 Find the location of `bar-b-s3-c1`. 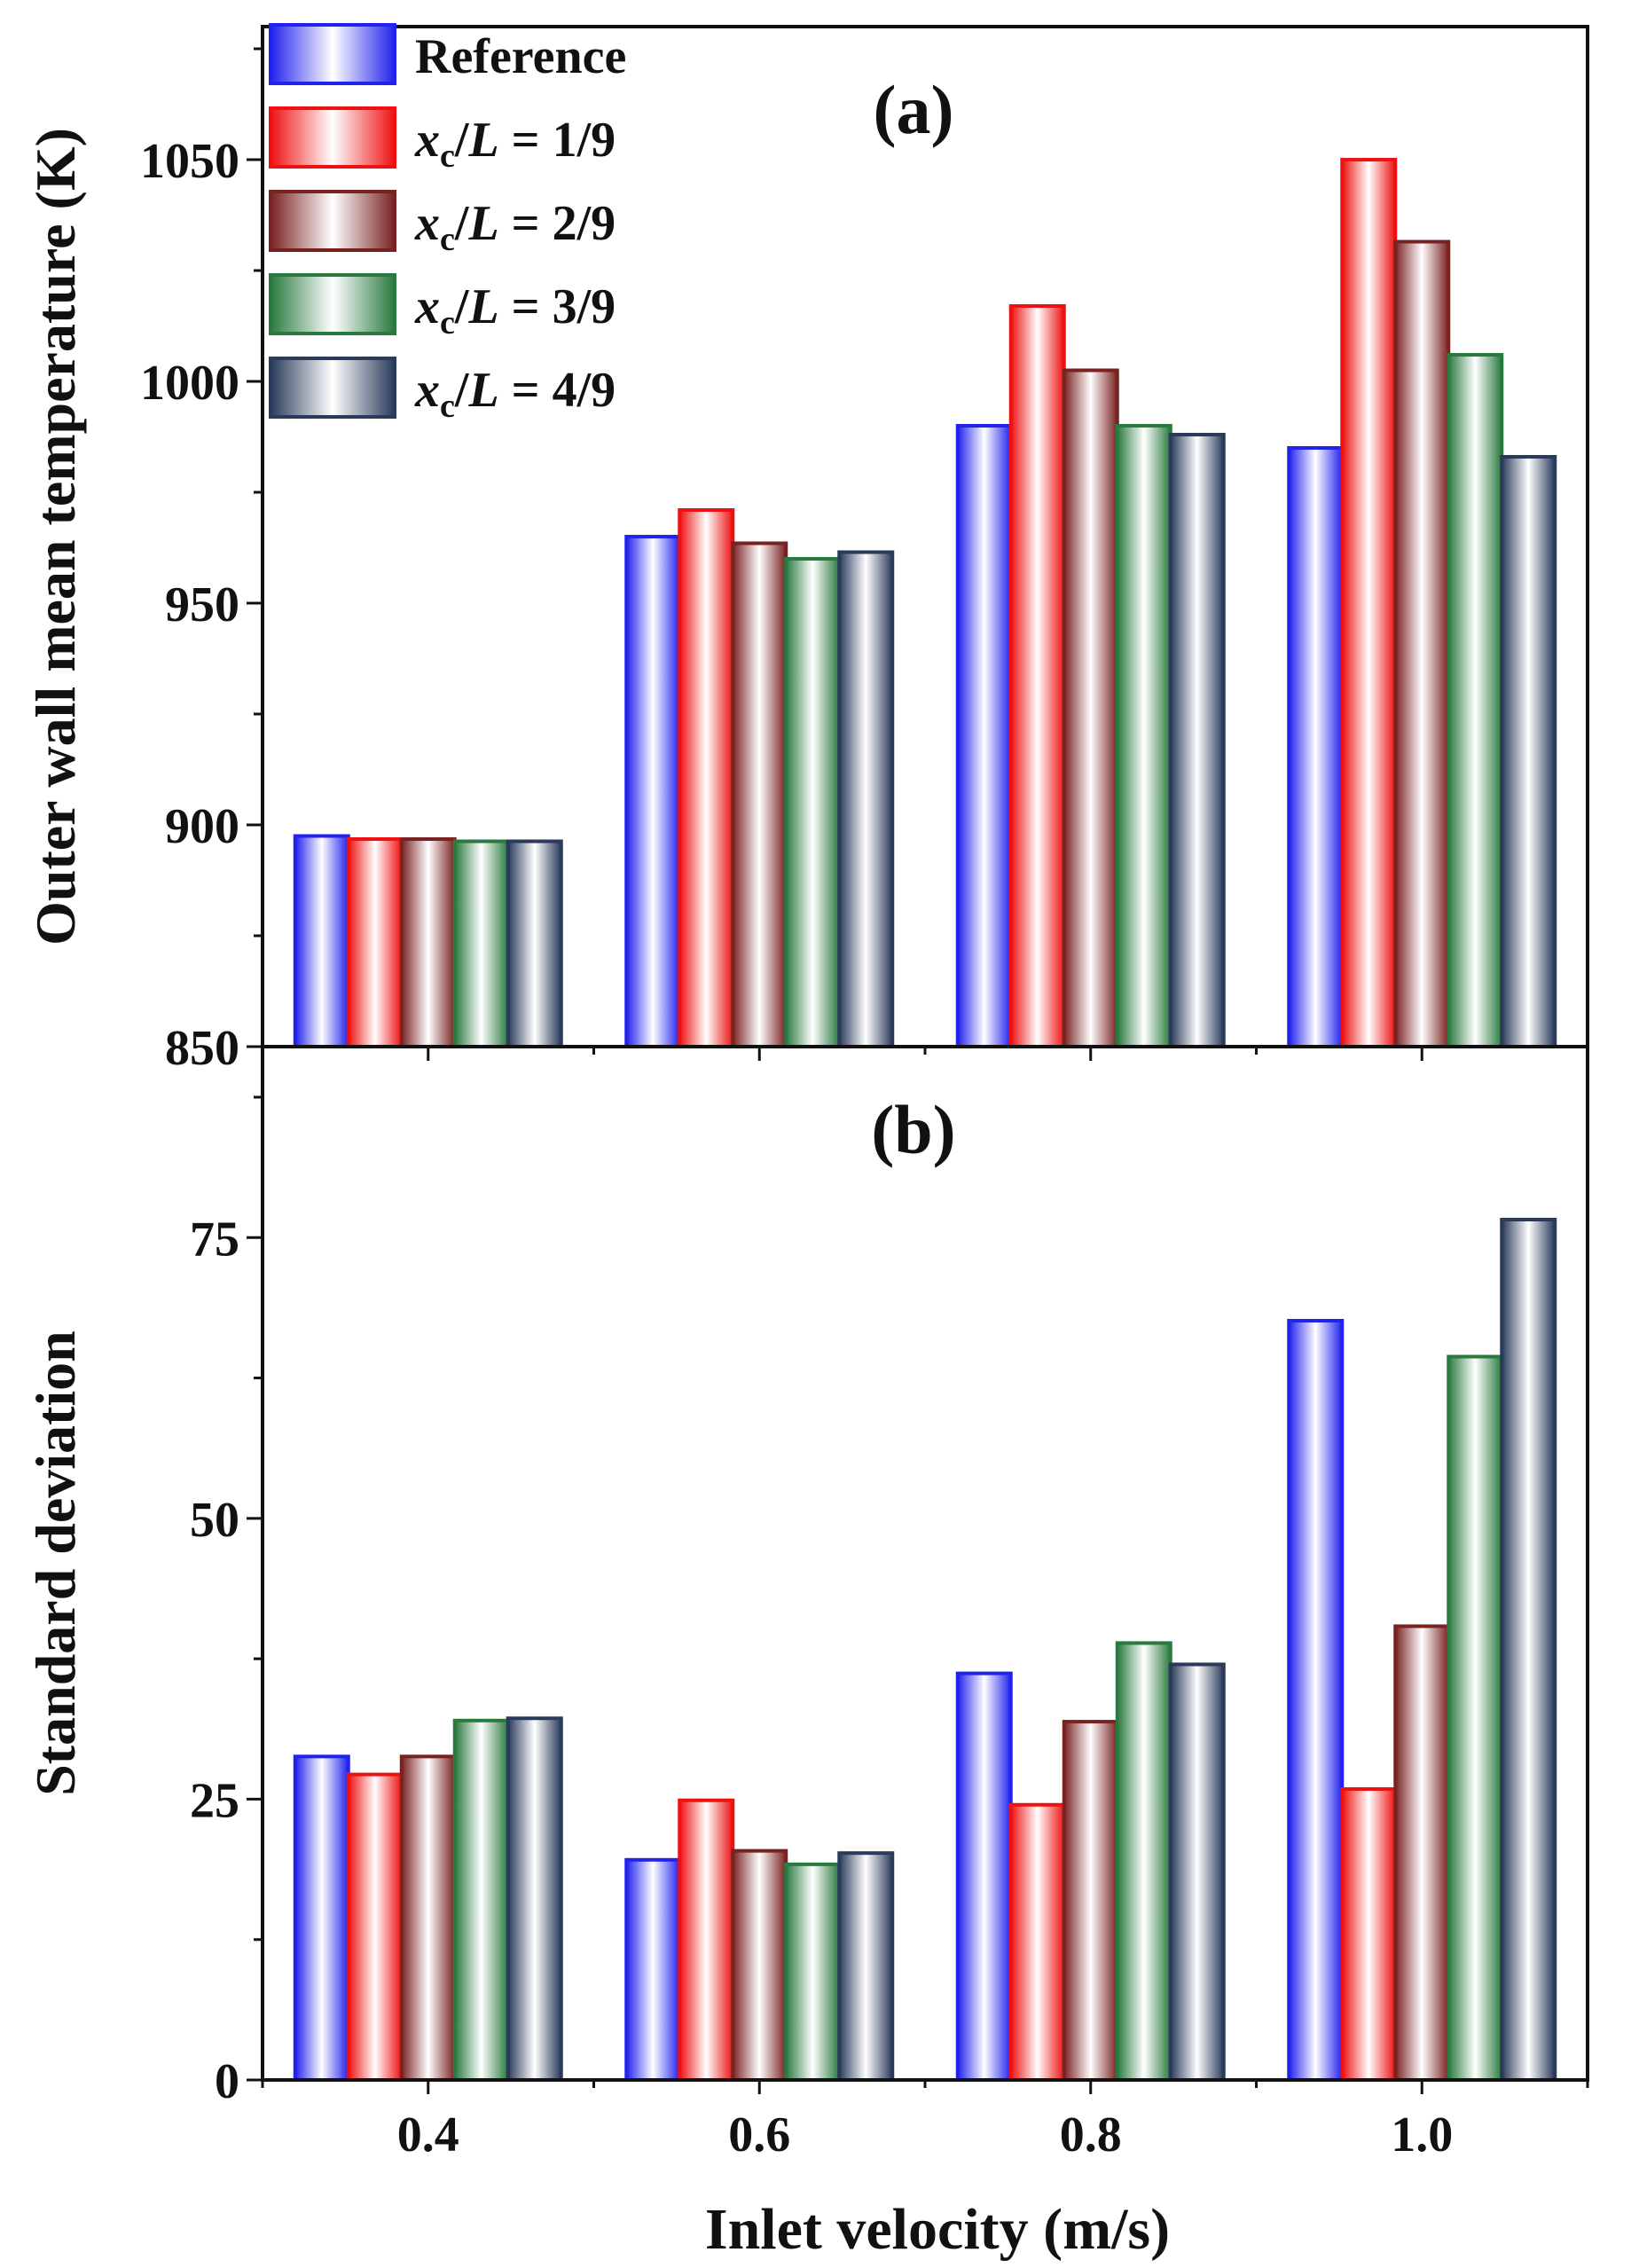

bar-b-s3-c1 is located at coordinates (813, 1972).